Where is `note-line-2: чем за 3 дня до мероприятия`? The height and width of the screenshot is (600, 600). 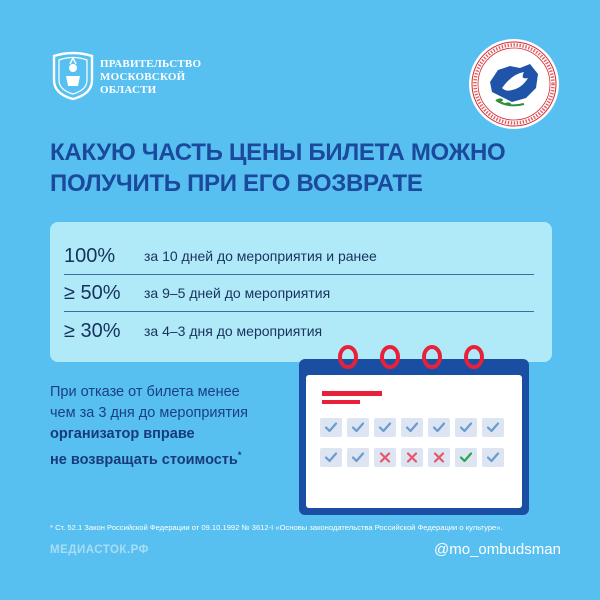
note-line-2: чем за 3 дня до мероприятия is located at coordinates (149, 413).